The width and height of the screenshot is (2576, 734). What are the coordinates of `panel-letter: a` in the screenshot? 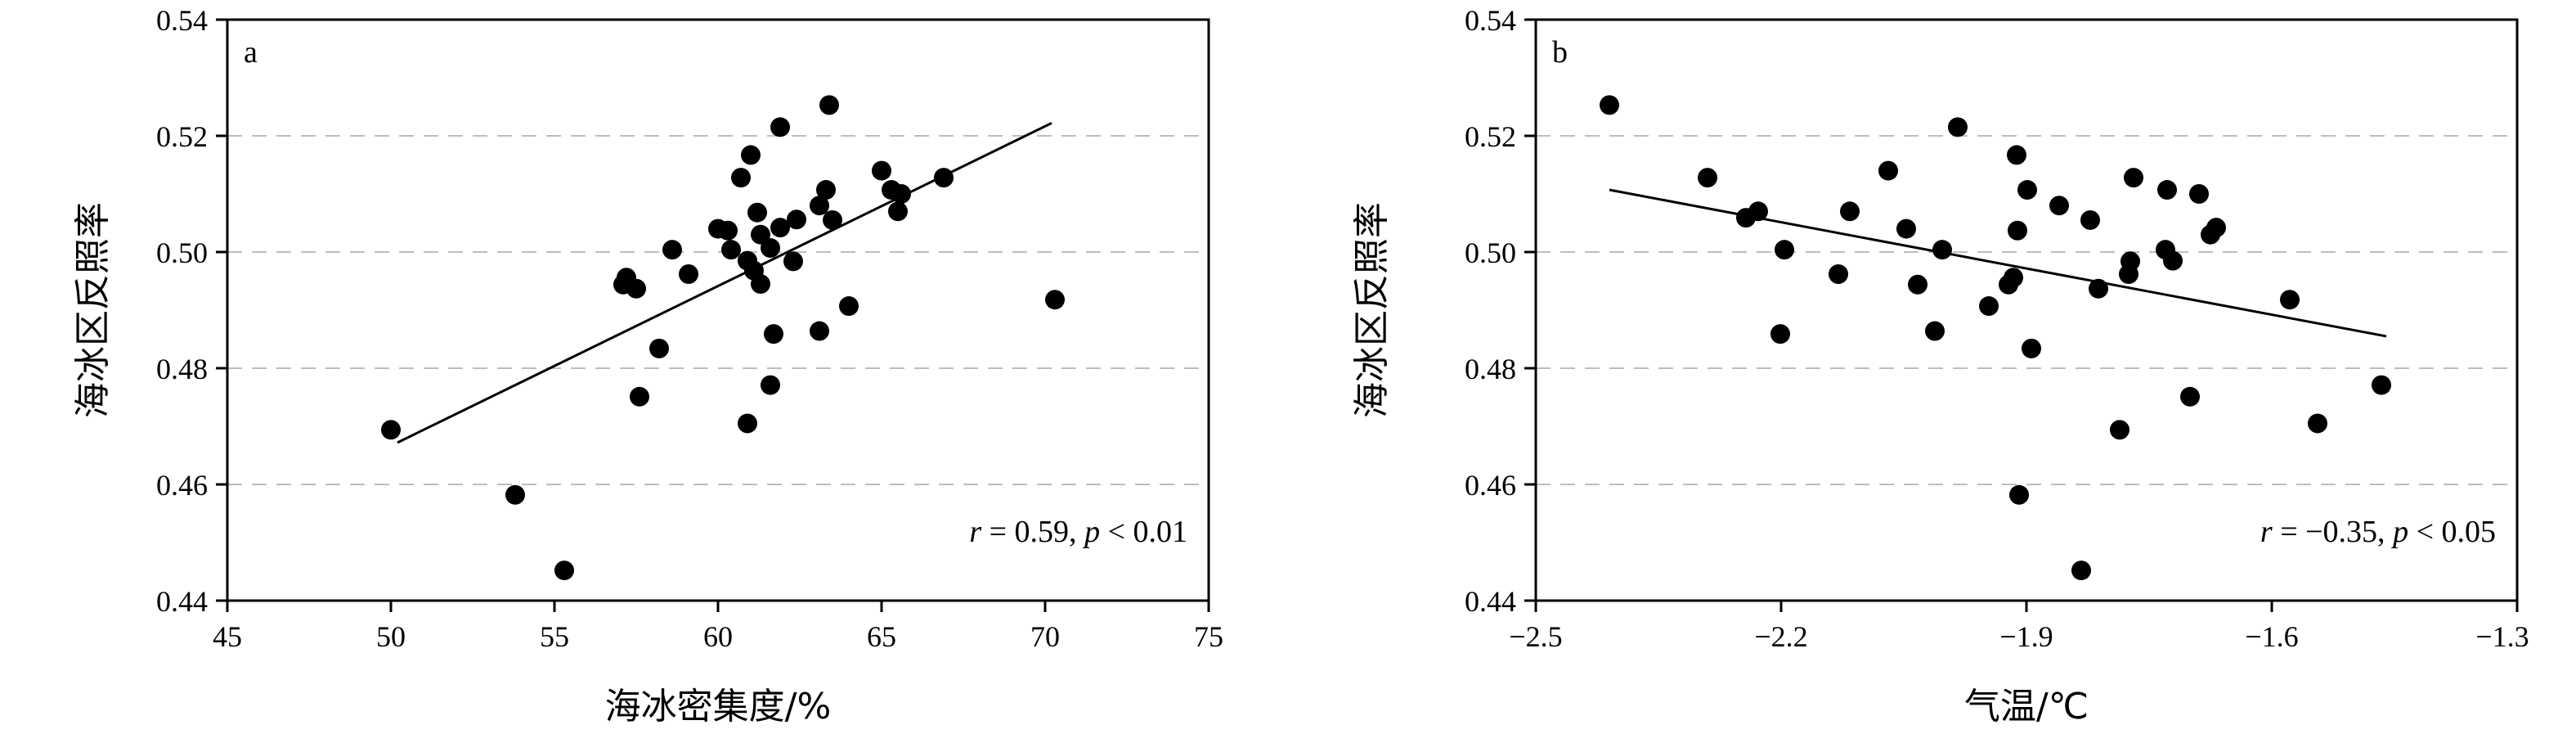 It's located at (251, 52).